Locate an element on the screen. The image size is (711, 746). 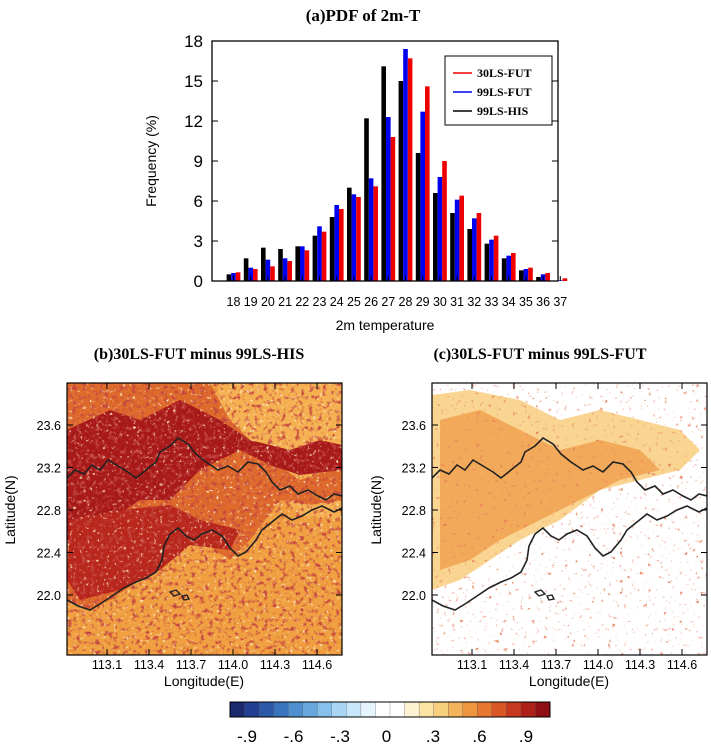
x-axis-ticks-c: 113.1 113.4 113.7 114.0 114.3 114.6 is located at coordinates (577, 527).